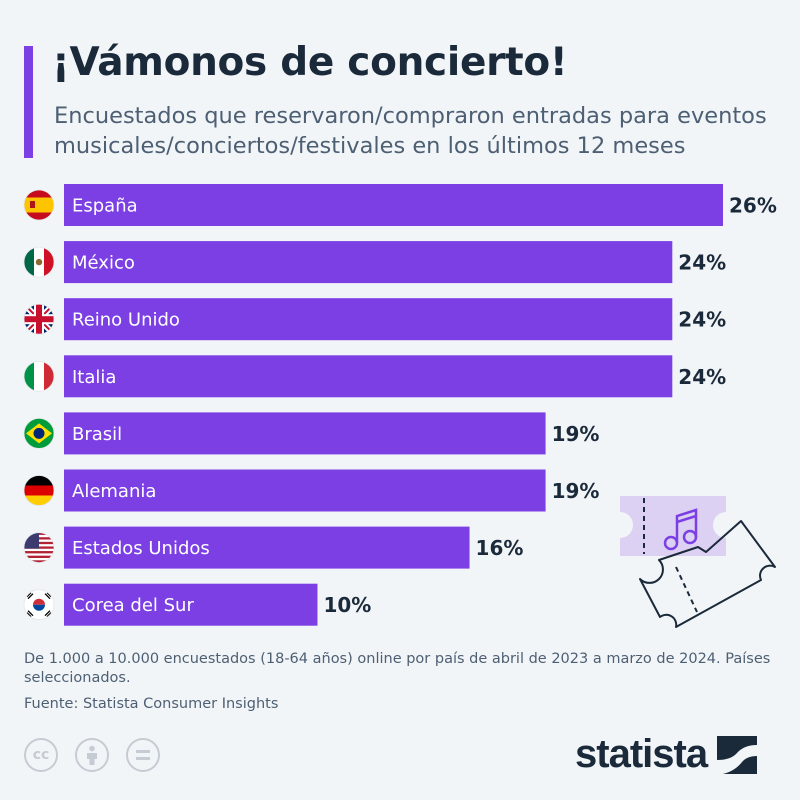  I want to click on germany-flag-icon, so click(39, 490).